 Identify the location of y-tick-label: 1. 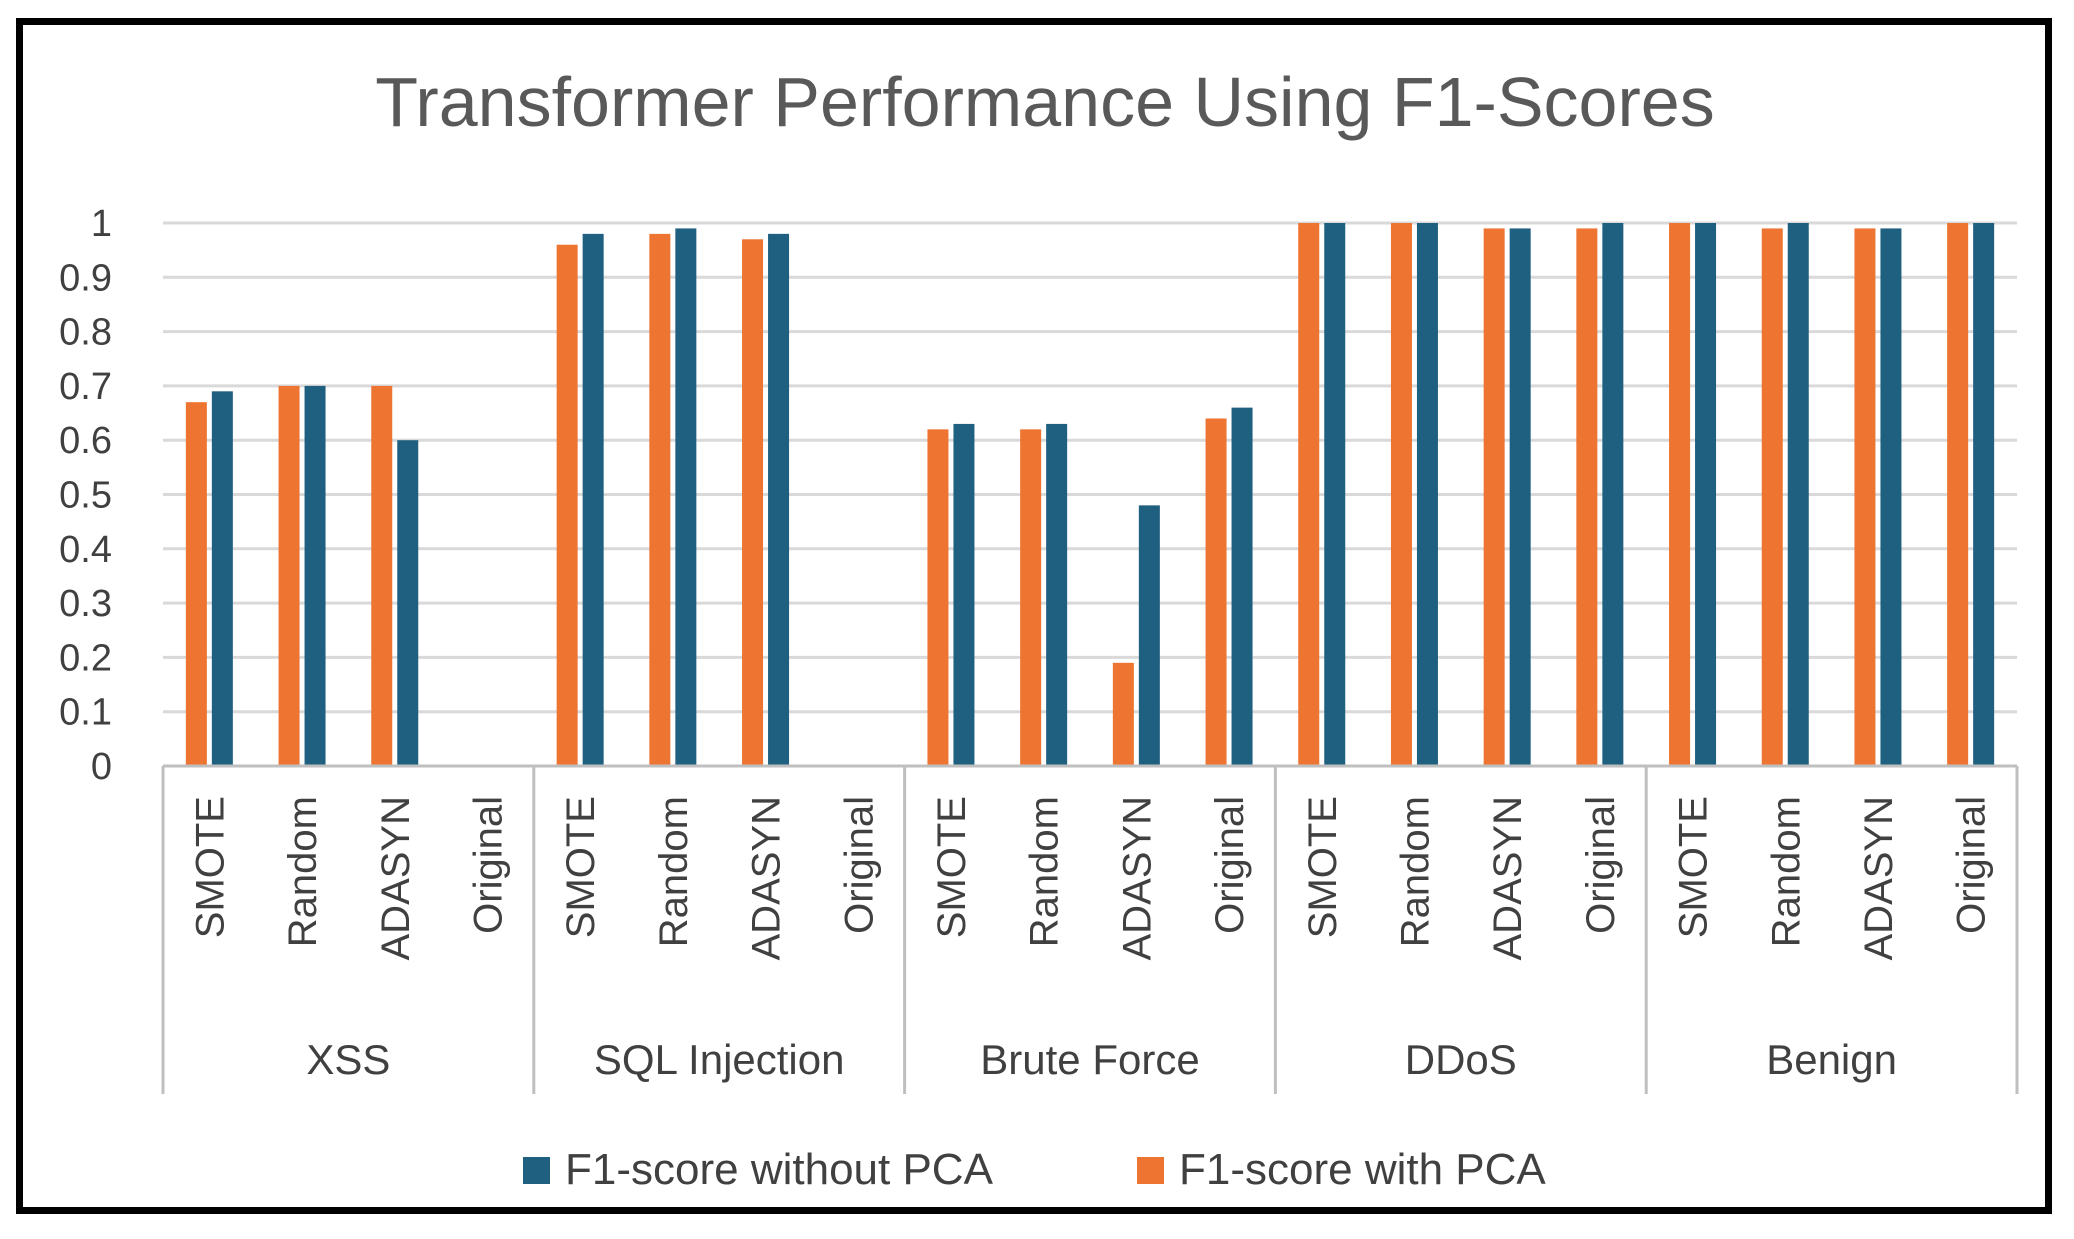
(101, 224).